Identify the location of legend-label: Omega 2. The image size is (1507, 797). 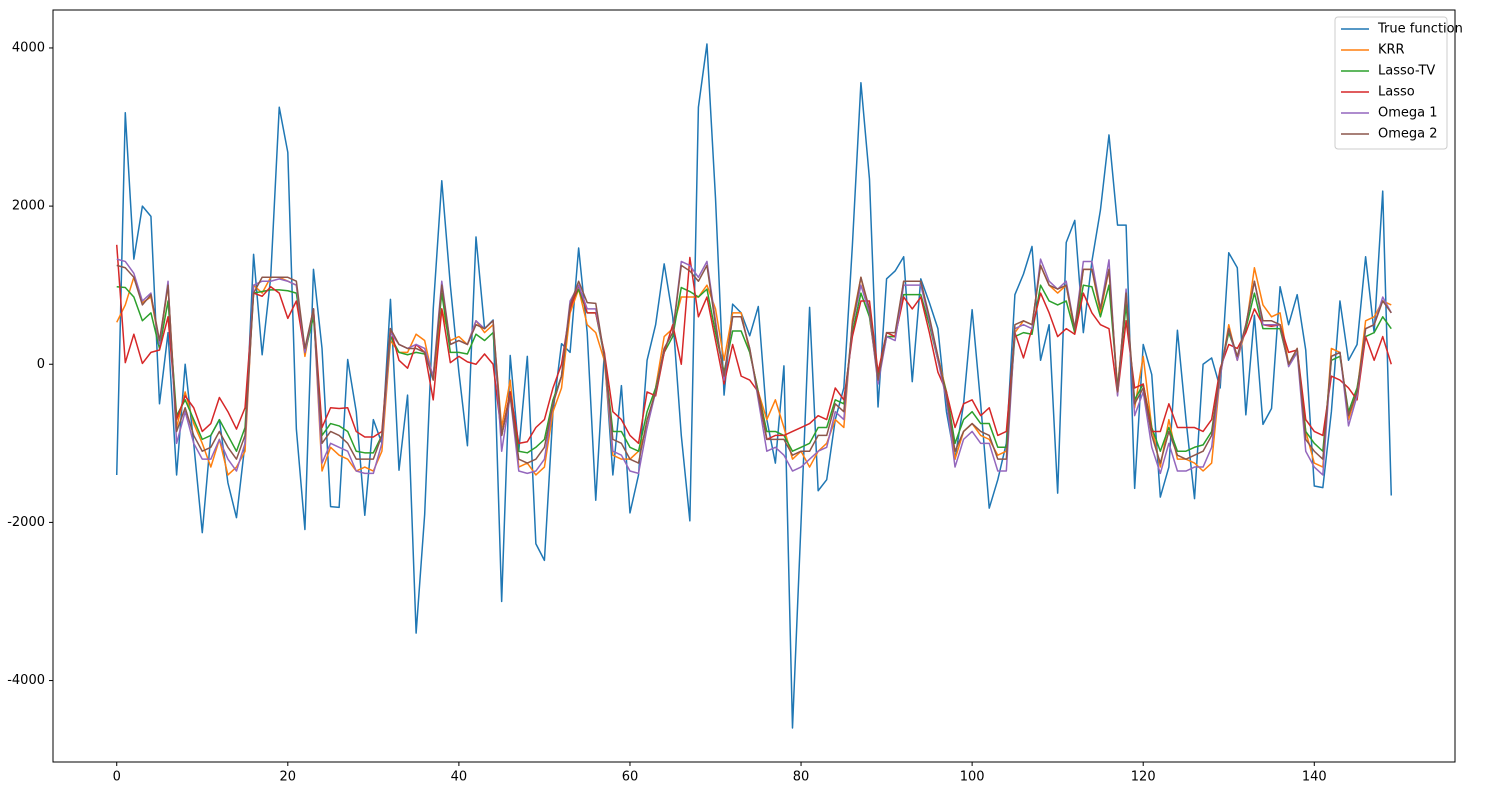
(1408, 134).